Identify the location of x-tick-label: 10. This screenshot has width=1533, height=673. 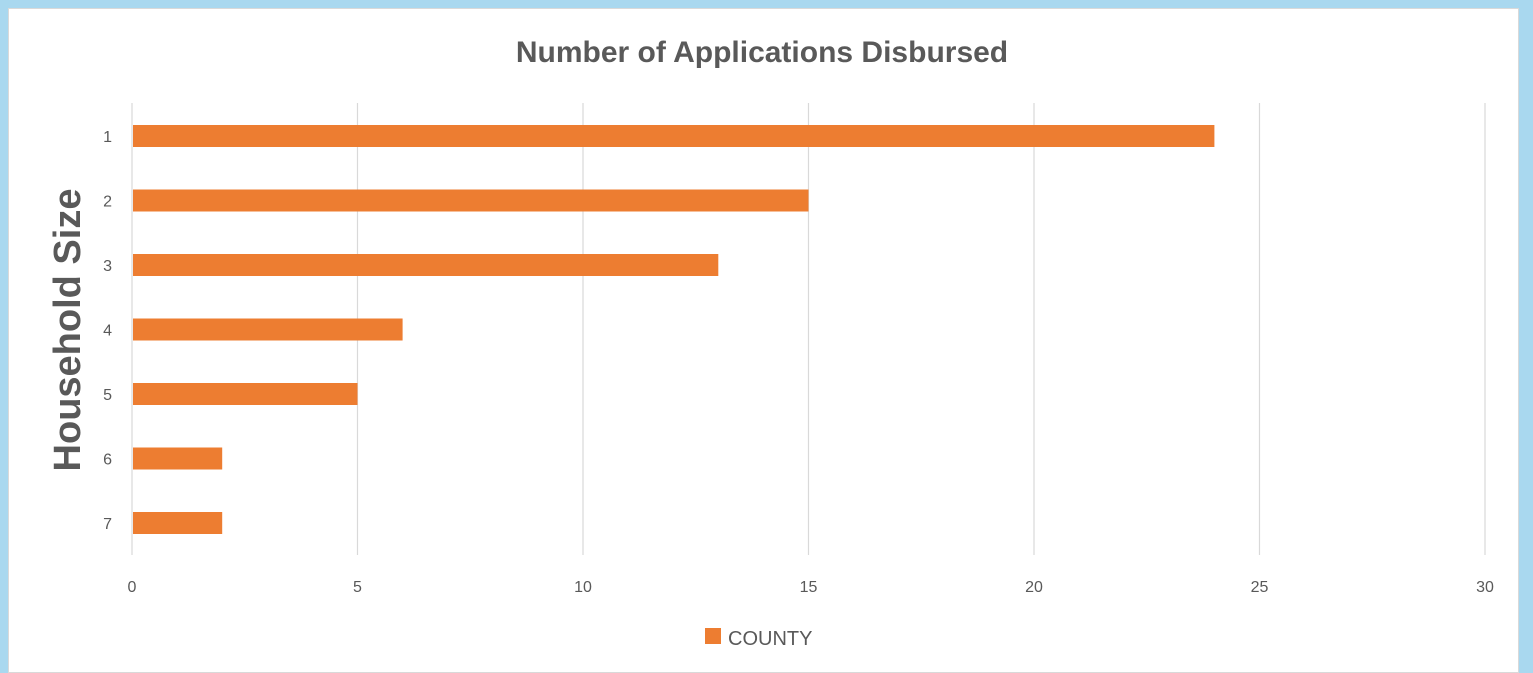
(583, 587).